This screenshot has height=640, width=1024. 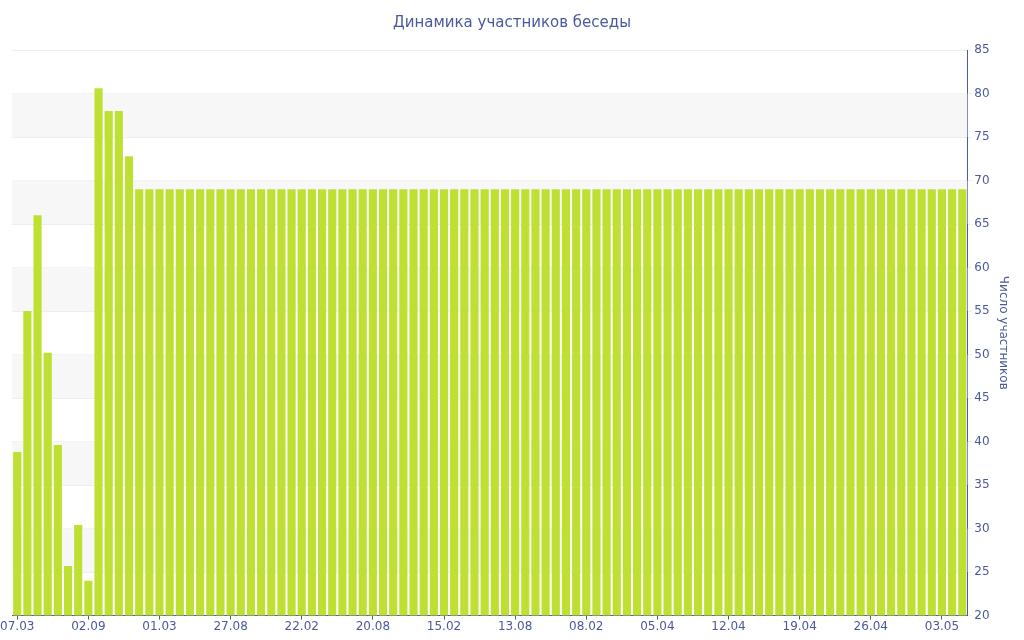 What do you see at coordinates (444, 625) in the screenshot?
I see `x-tick-label: 15.02` at bounding box center [444, 625].